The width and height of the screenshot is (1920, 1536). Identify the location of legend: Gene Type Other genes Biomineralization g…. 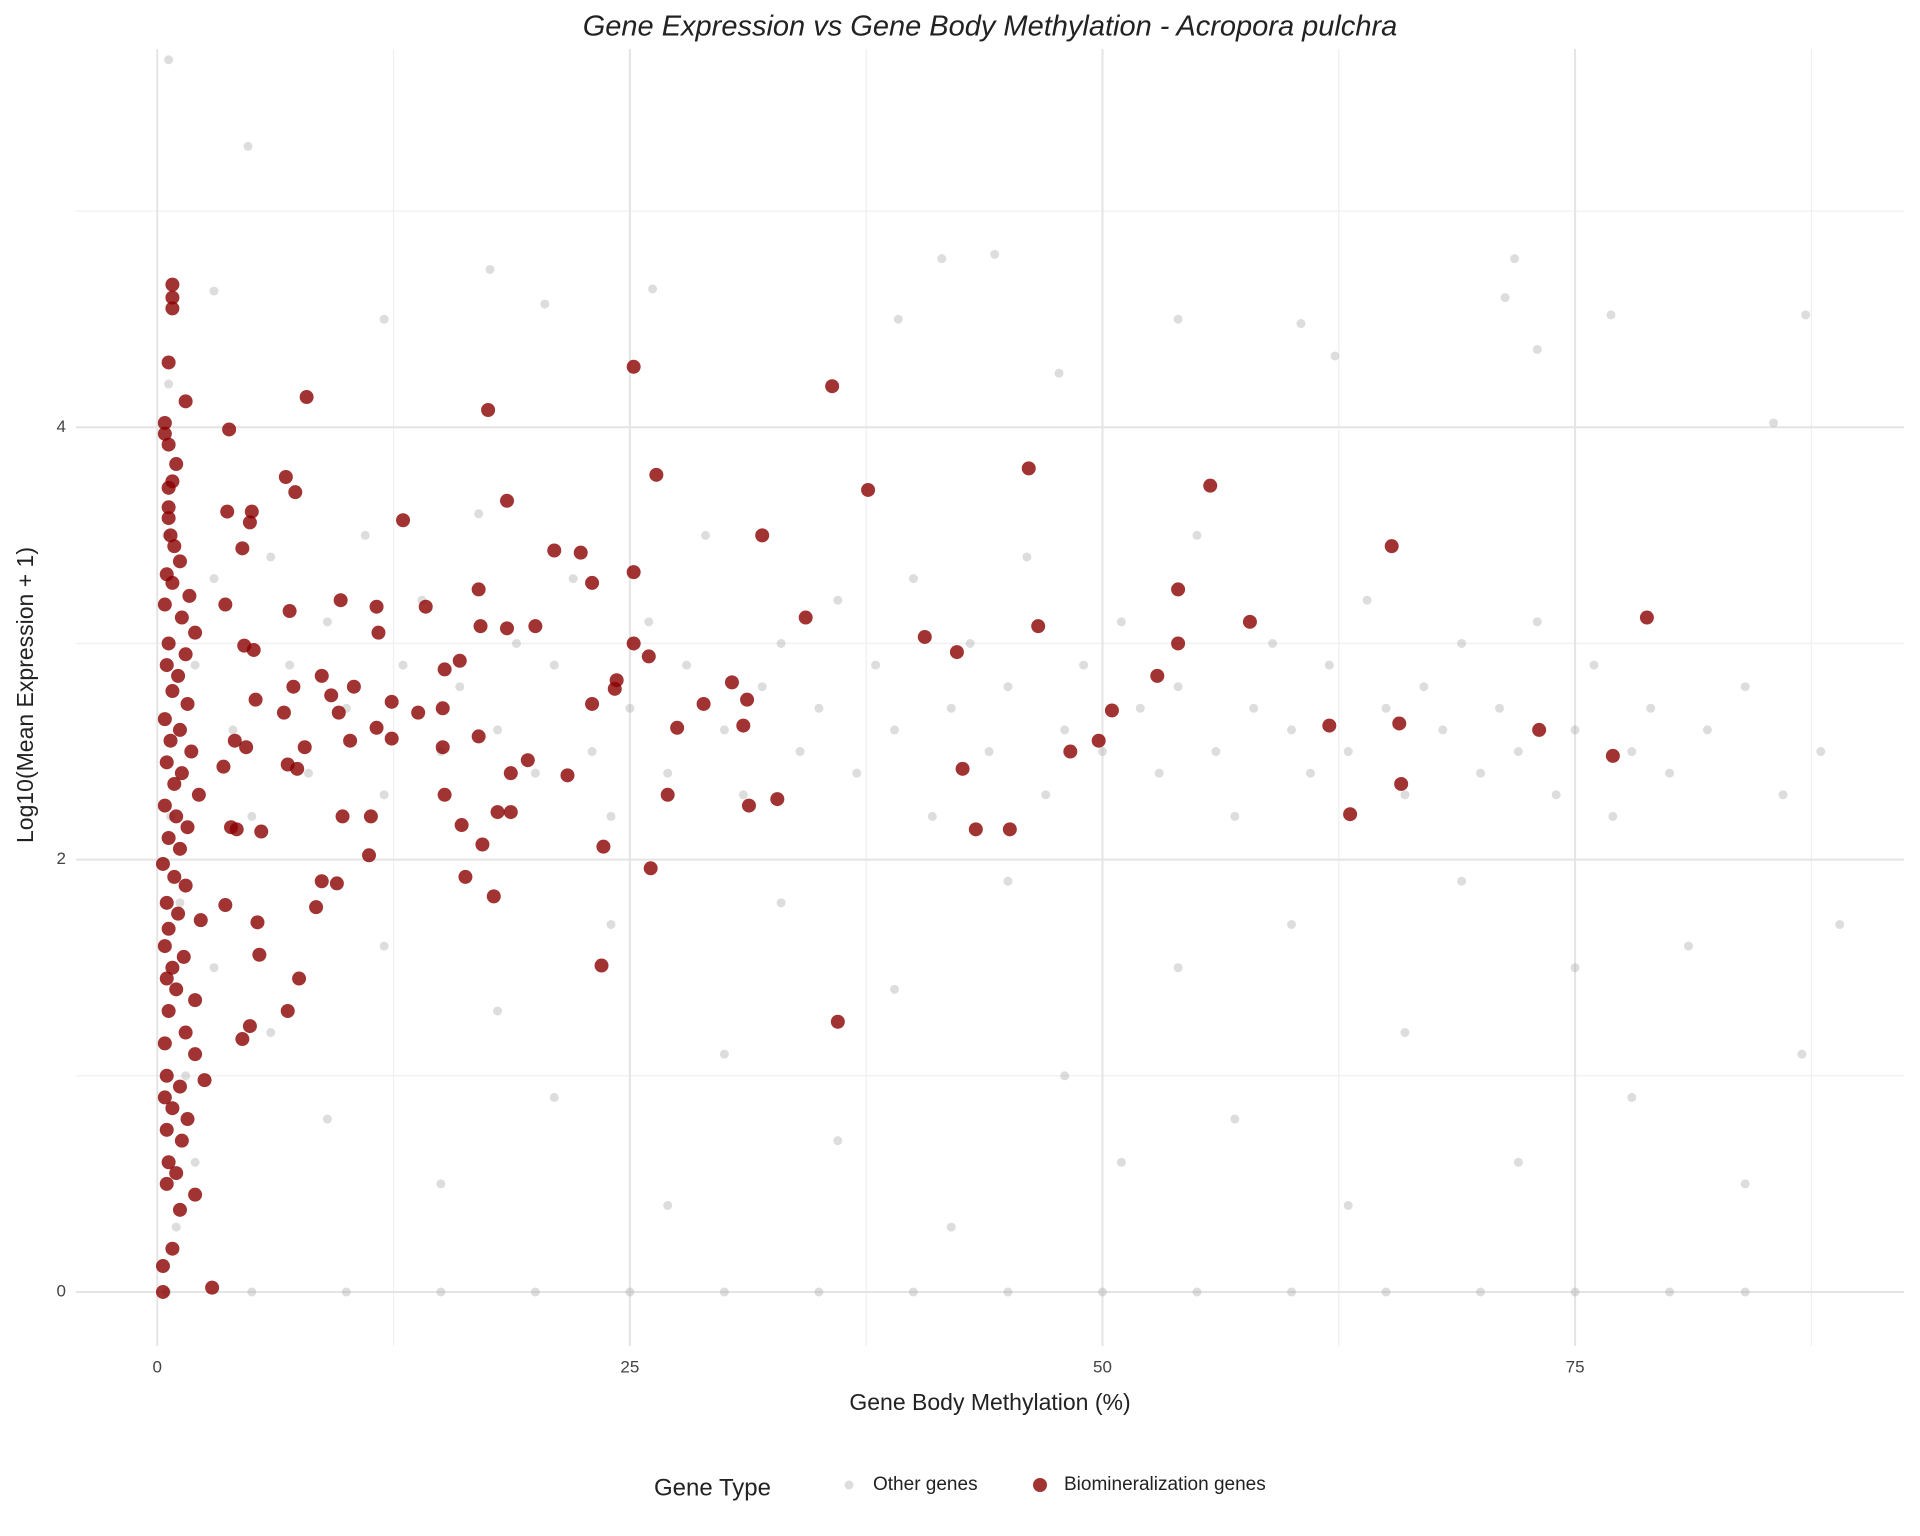
(960, 1487).